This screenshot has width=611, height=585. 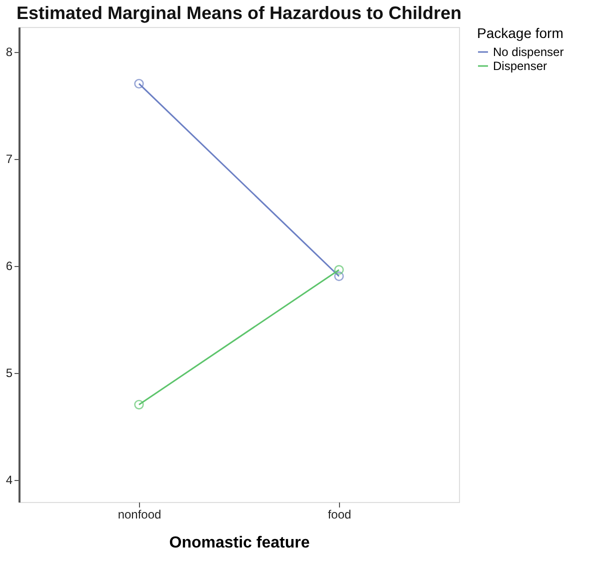 I want to click on x-tick-label: nonfood, so click(x=140, y=515).